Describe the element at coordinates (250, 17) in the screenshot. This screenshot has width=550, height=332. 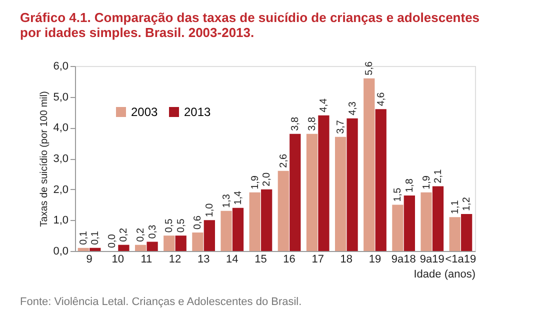
I see `text: Gráfico 4.1. Comparação das taxas de suicídio de crianças e adolescentes` at that location.